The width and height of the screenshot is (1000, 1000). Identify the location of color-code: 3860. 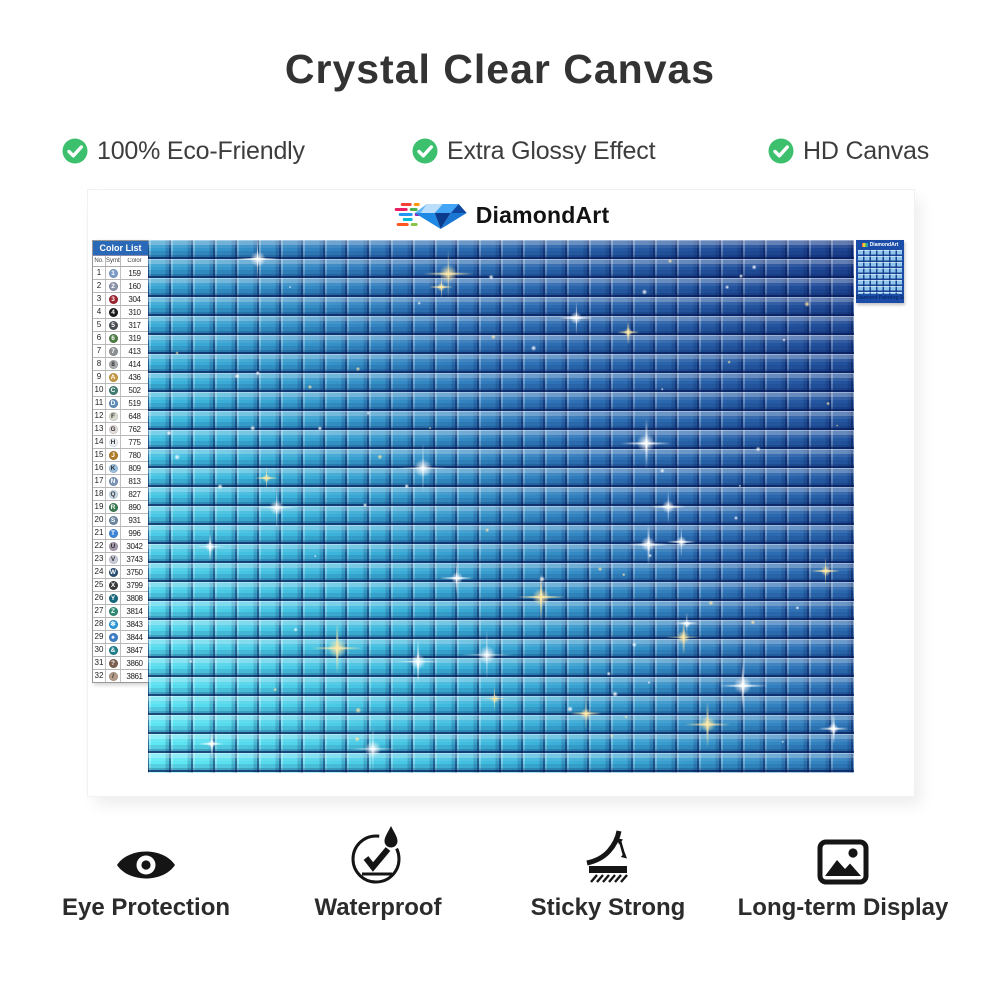
(134, 663).